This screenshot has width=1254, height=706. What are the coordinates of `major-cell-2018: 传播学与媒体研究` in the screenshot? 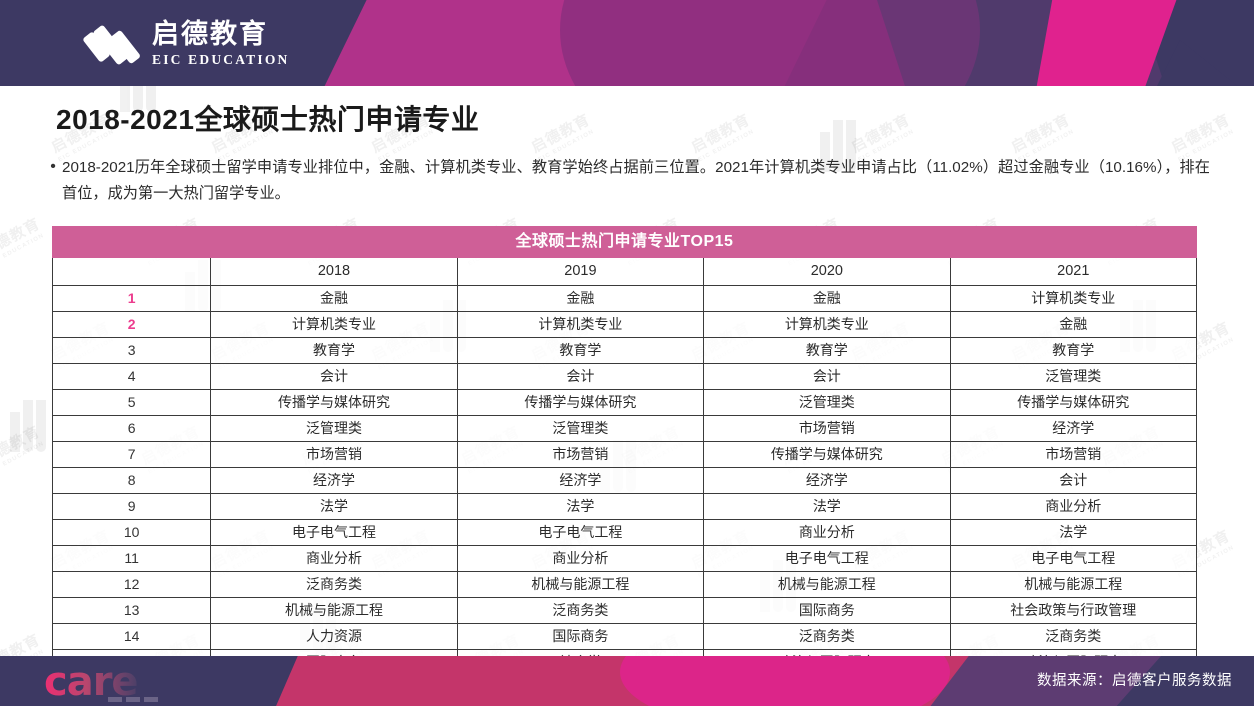 It's located at (334, 402).